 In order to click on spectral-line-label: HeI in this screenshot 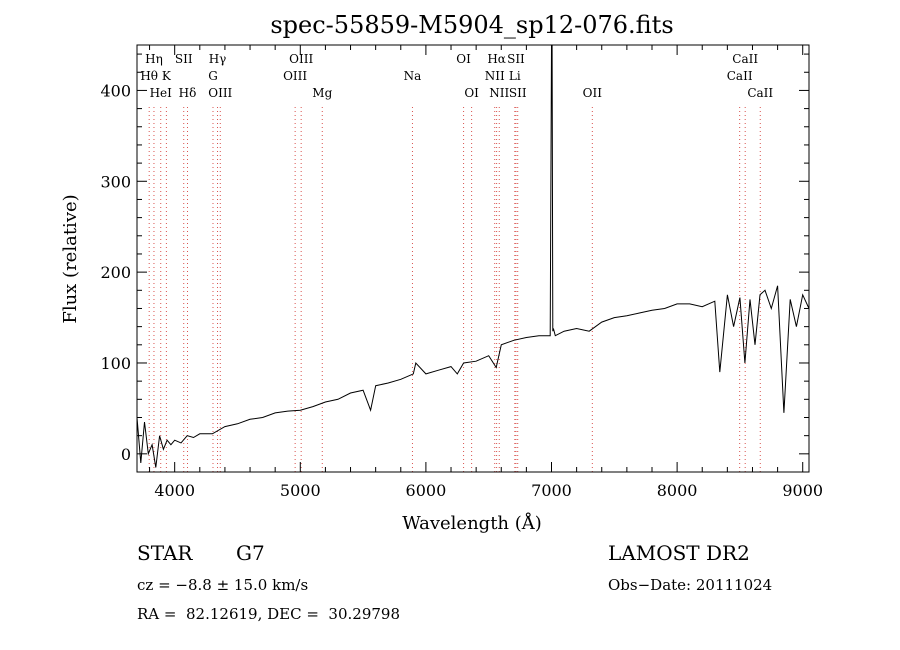, I will do `click(161, 93)`.